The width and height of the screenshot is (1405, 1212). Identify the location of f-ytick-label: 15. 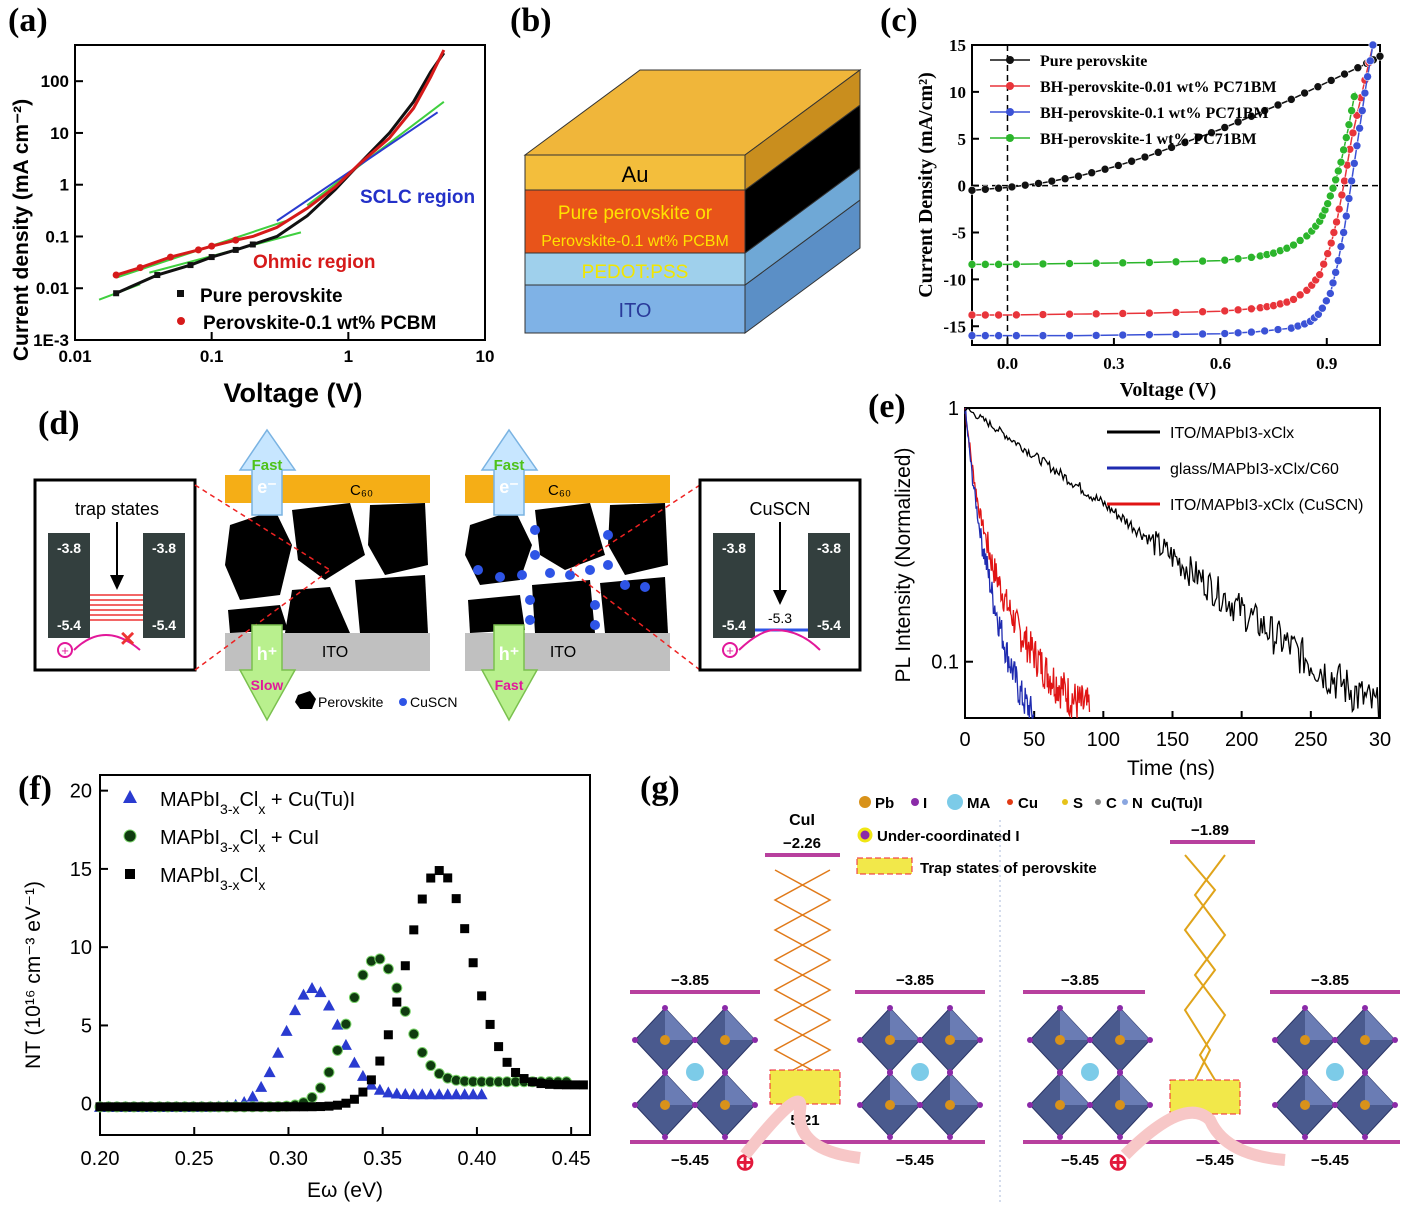
(81, 870).